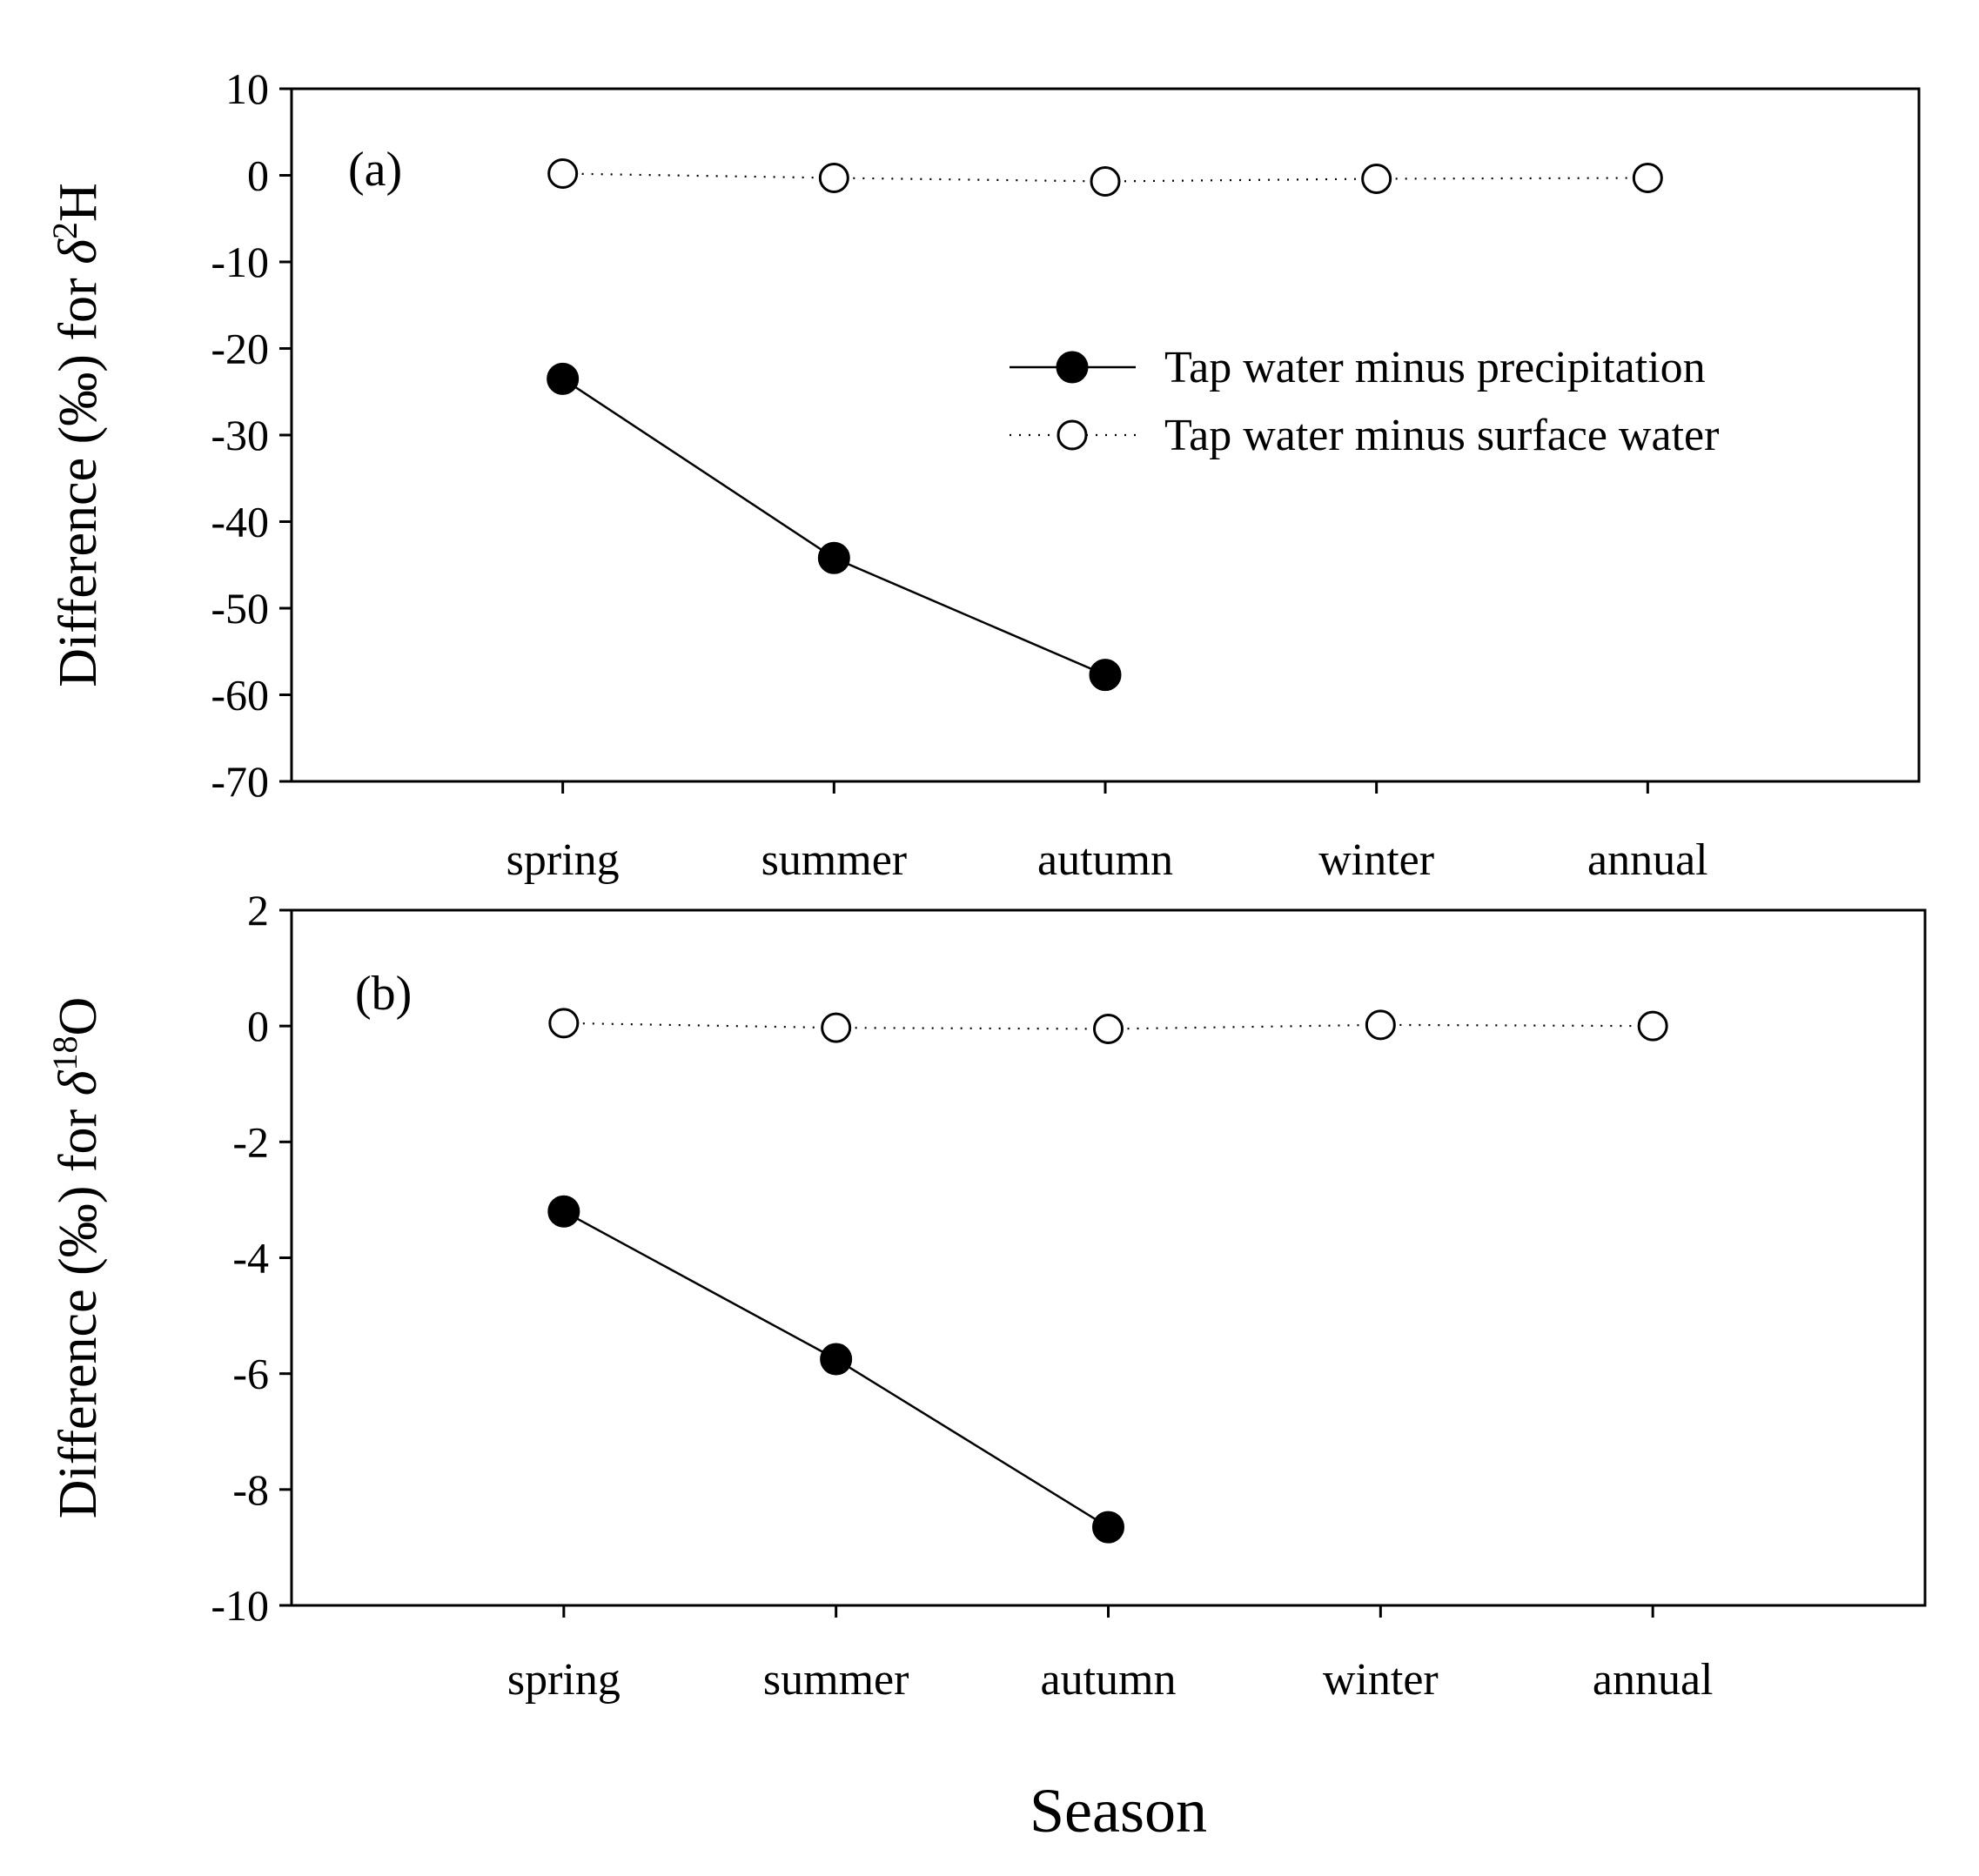 This screenshot has width=1979, height=1876. I want to click on x-axis-title: Season, so click(1118, 1811).